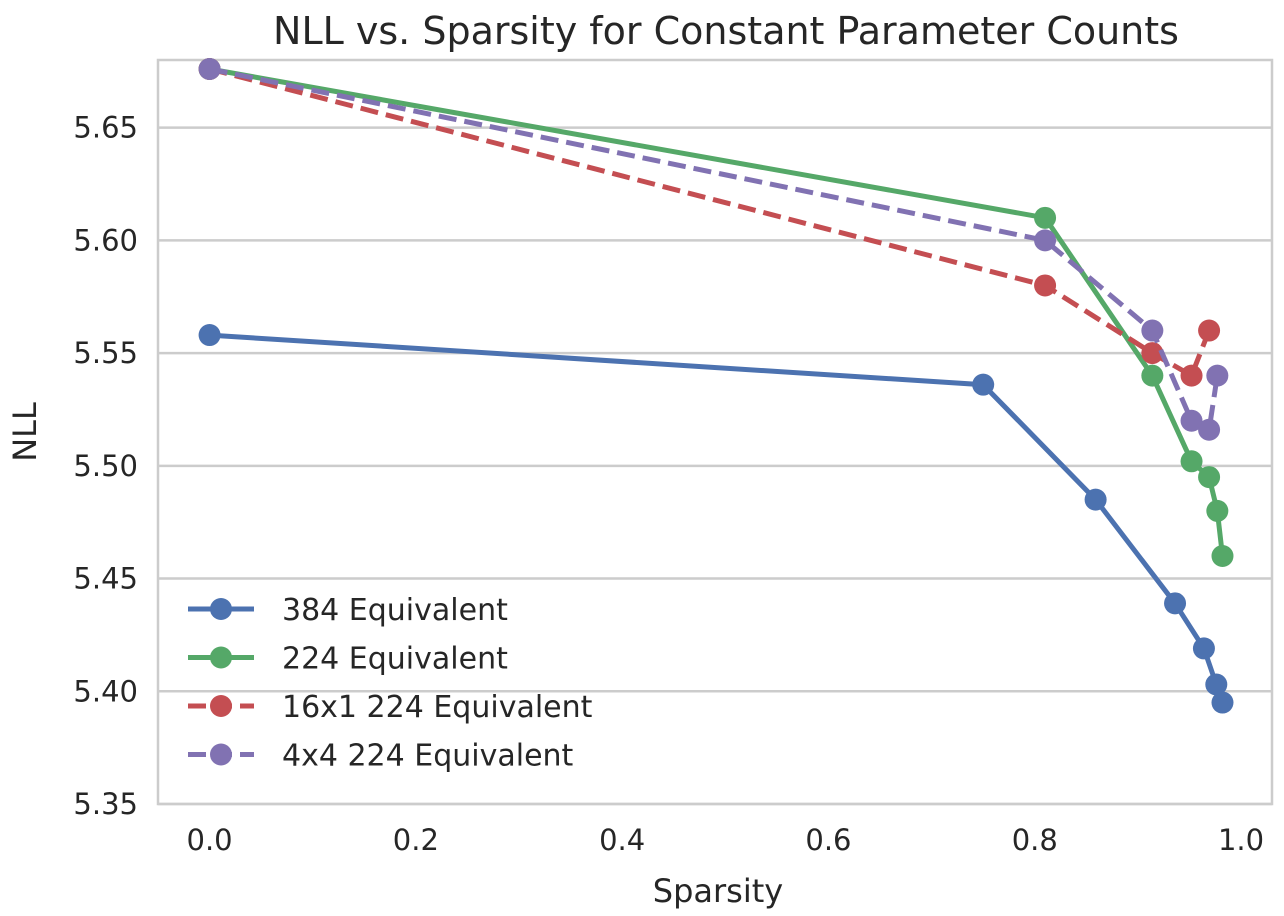 The width and height of the screenshot is (1284, 916). Describe the element at coordinates (105, 804) in the screenshot. I see `y-tick-label: 5.35` at that location.